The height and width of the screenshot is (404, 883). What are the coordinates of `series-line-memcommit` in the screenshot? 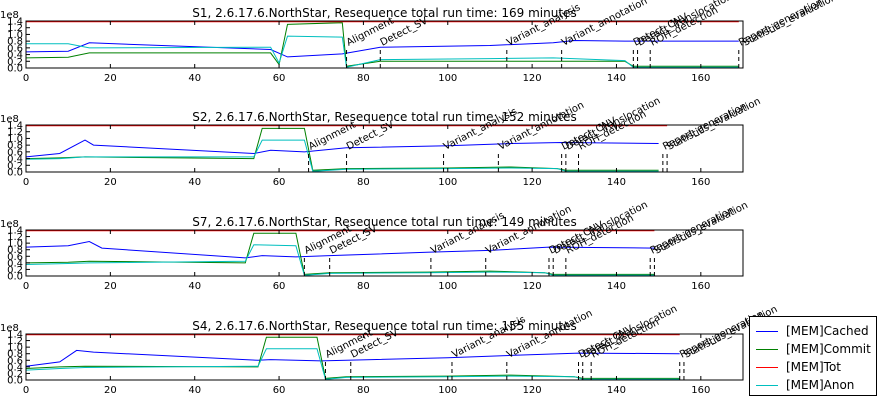 It's located at (382, 44).